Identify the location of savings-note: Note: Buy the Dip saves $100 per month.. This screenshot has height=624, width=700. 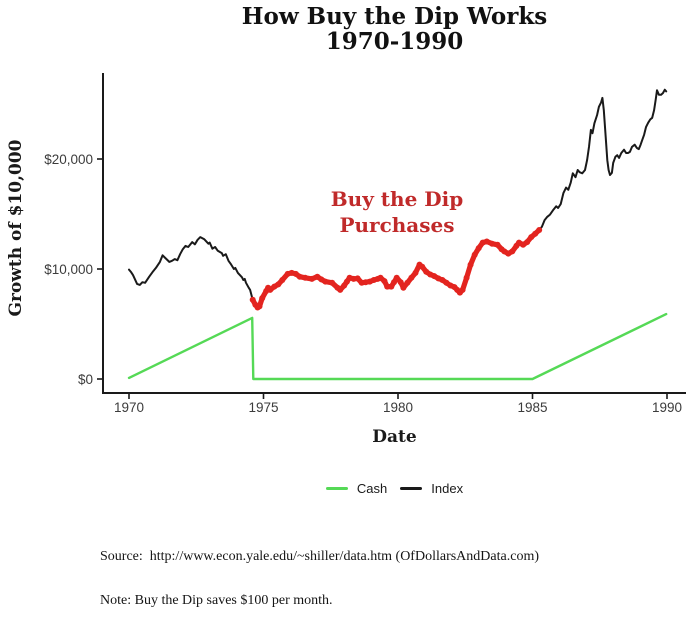
(216, 601).